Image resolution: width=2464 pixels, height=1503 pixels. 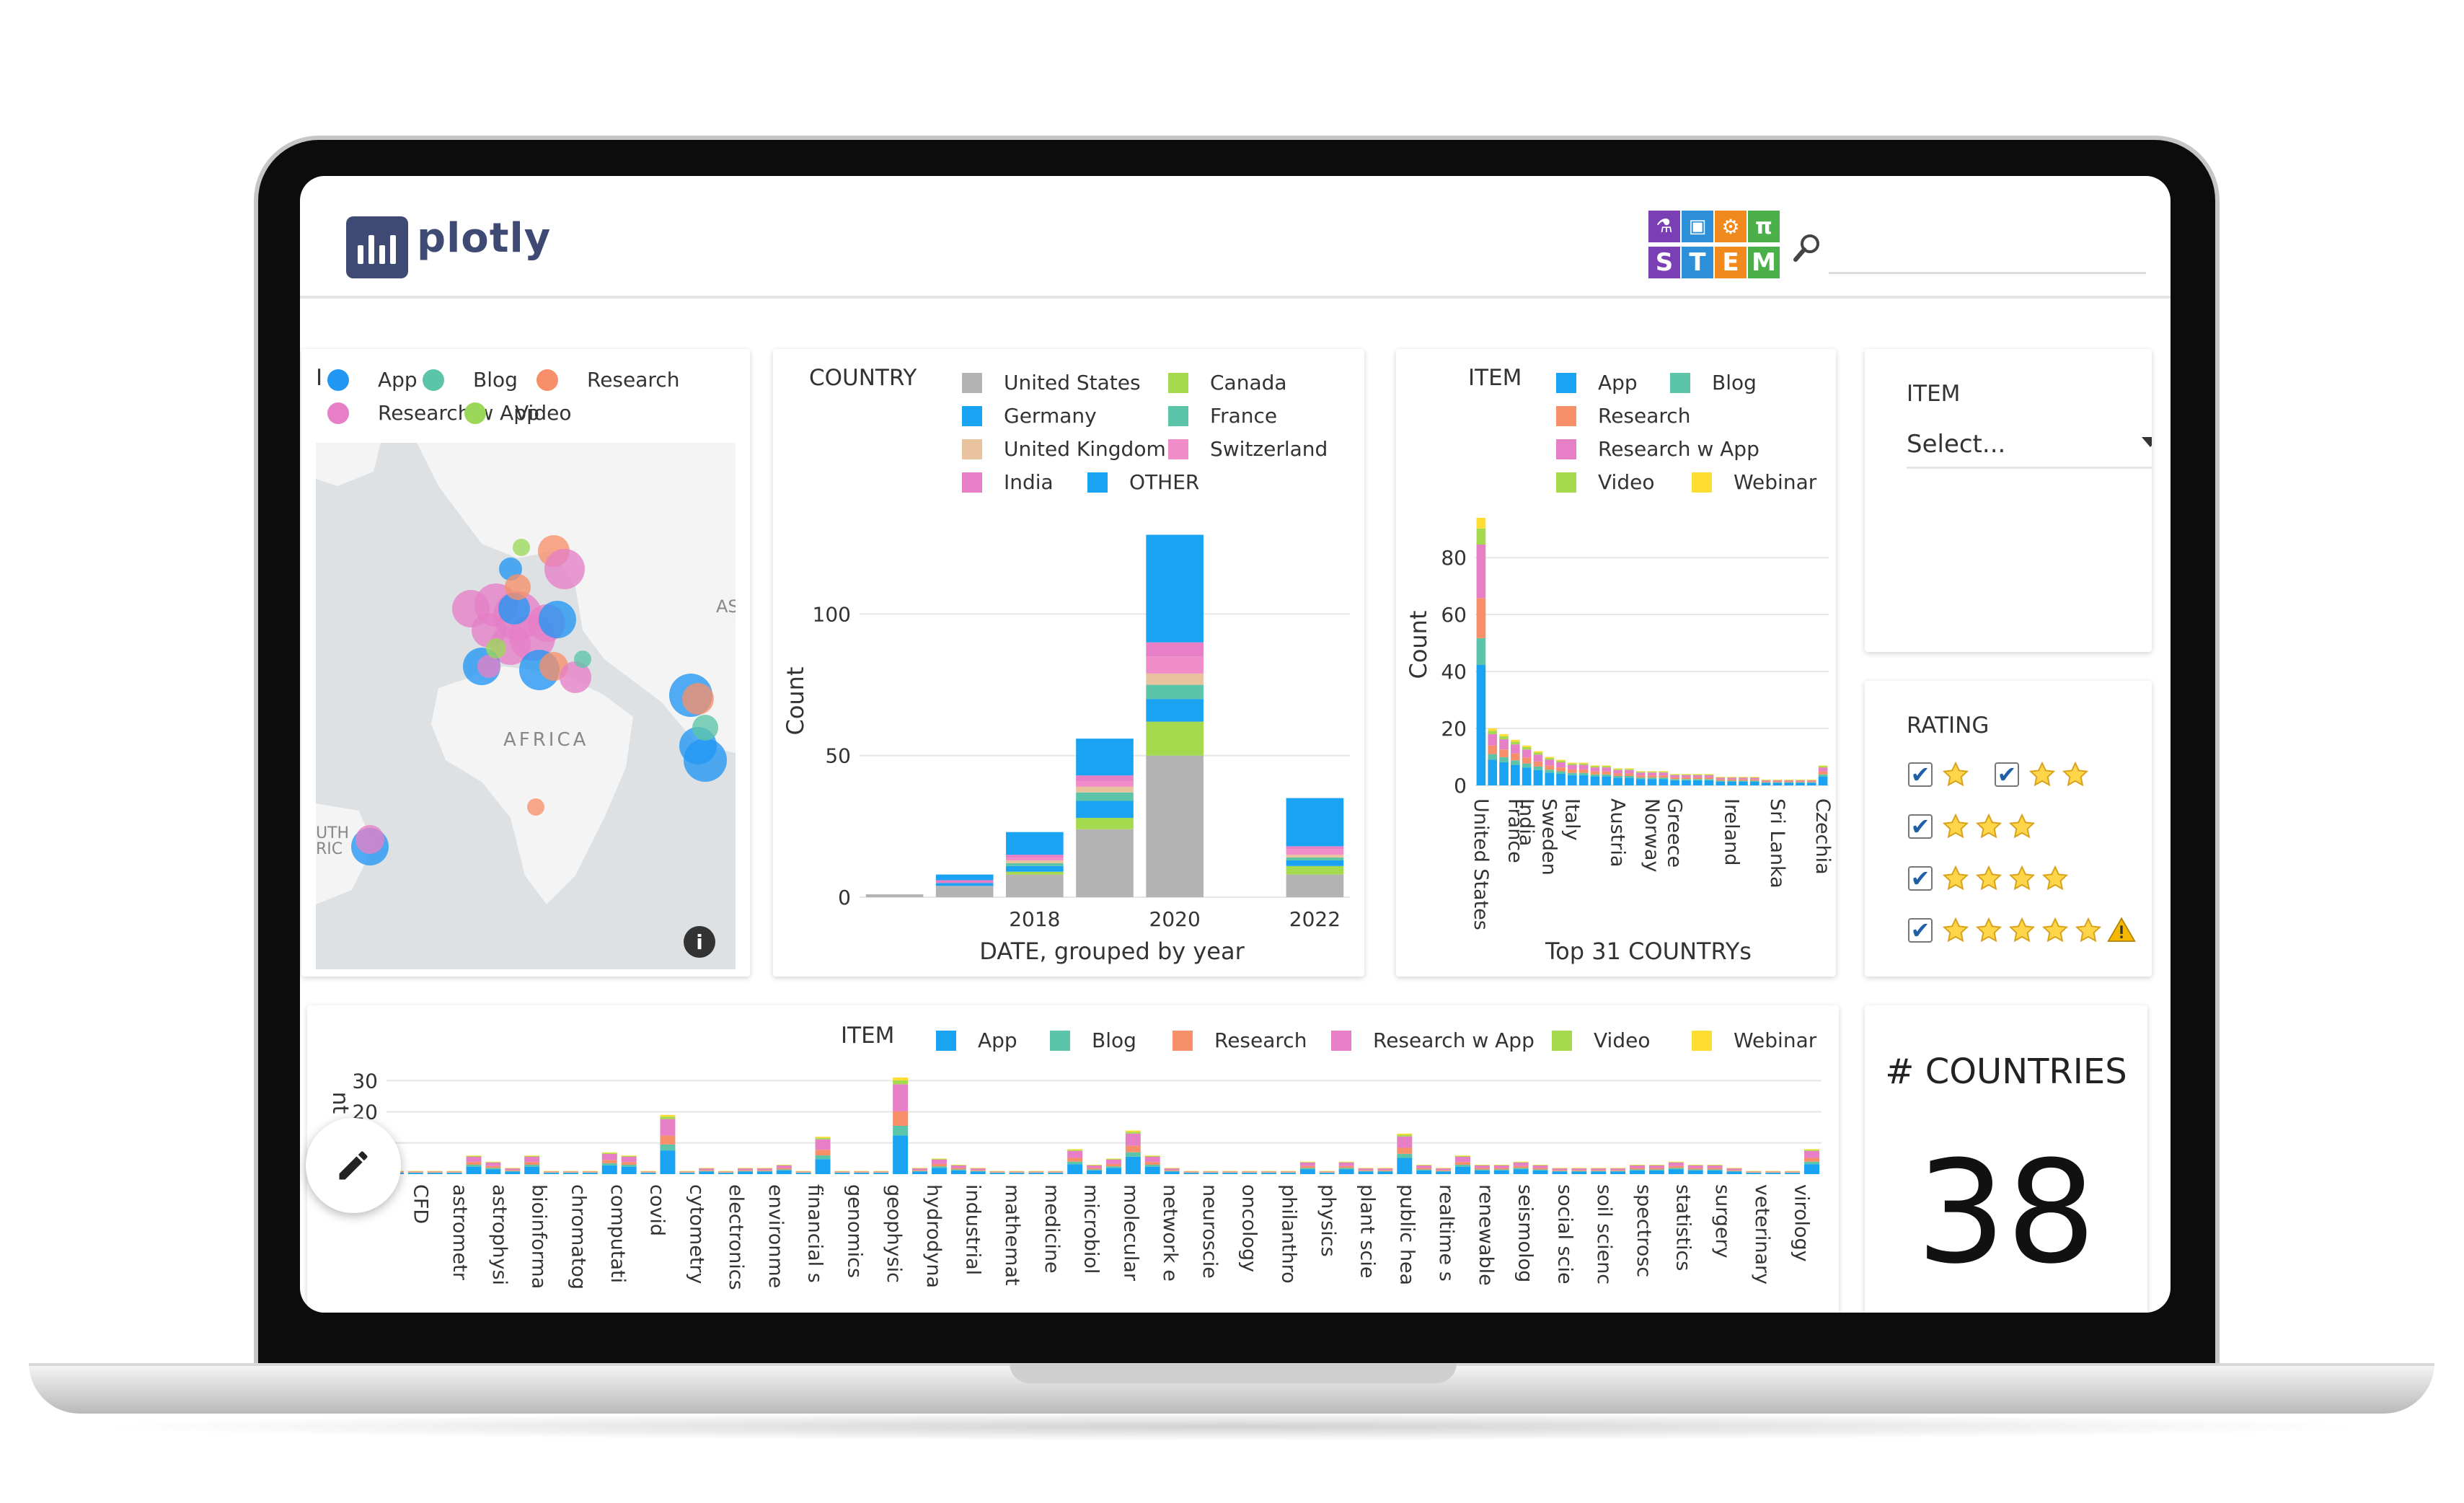 What do you see at coordinates (2044, 774) in the screenshot?
I see `rating-option-2: ✔` at bounding box center [2044, 774].